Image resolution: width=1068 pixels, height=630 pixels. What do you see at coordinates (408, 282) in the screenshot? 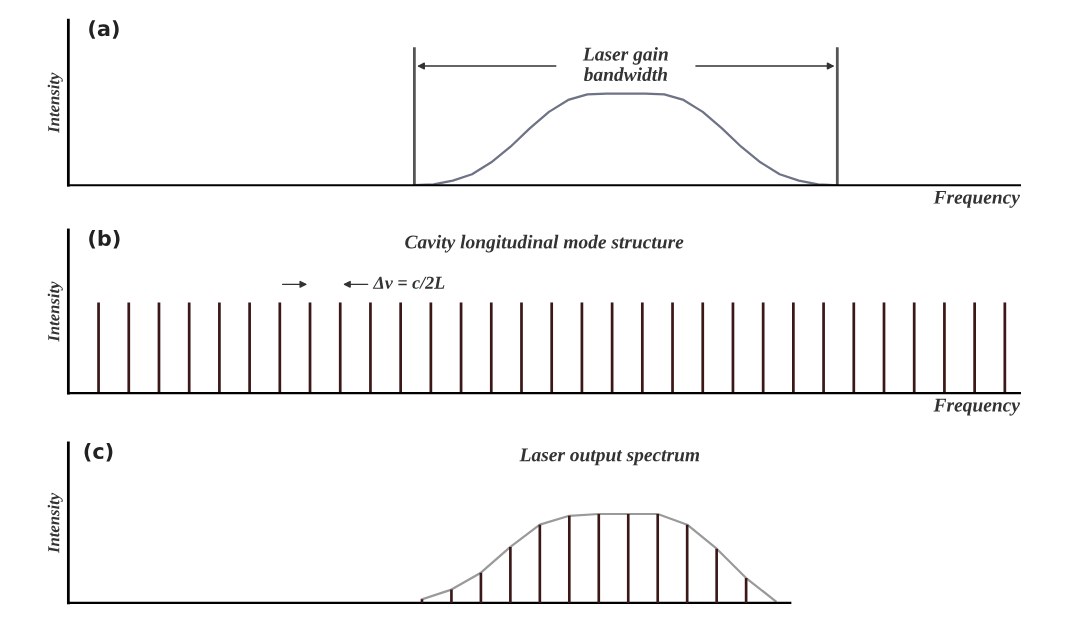
I see `text: Δν = c/2L` at bounding box center [408, 282].